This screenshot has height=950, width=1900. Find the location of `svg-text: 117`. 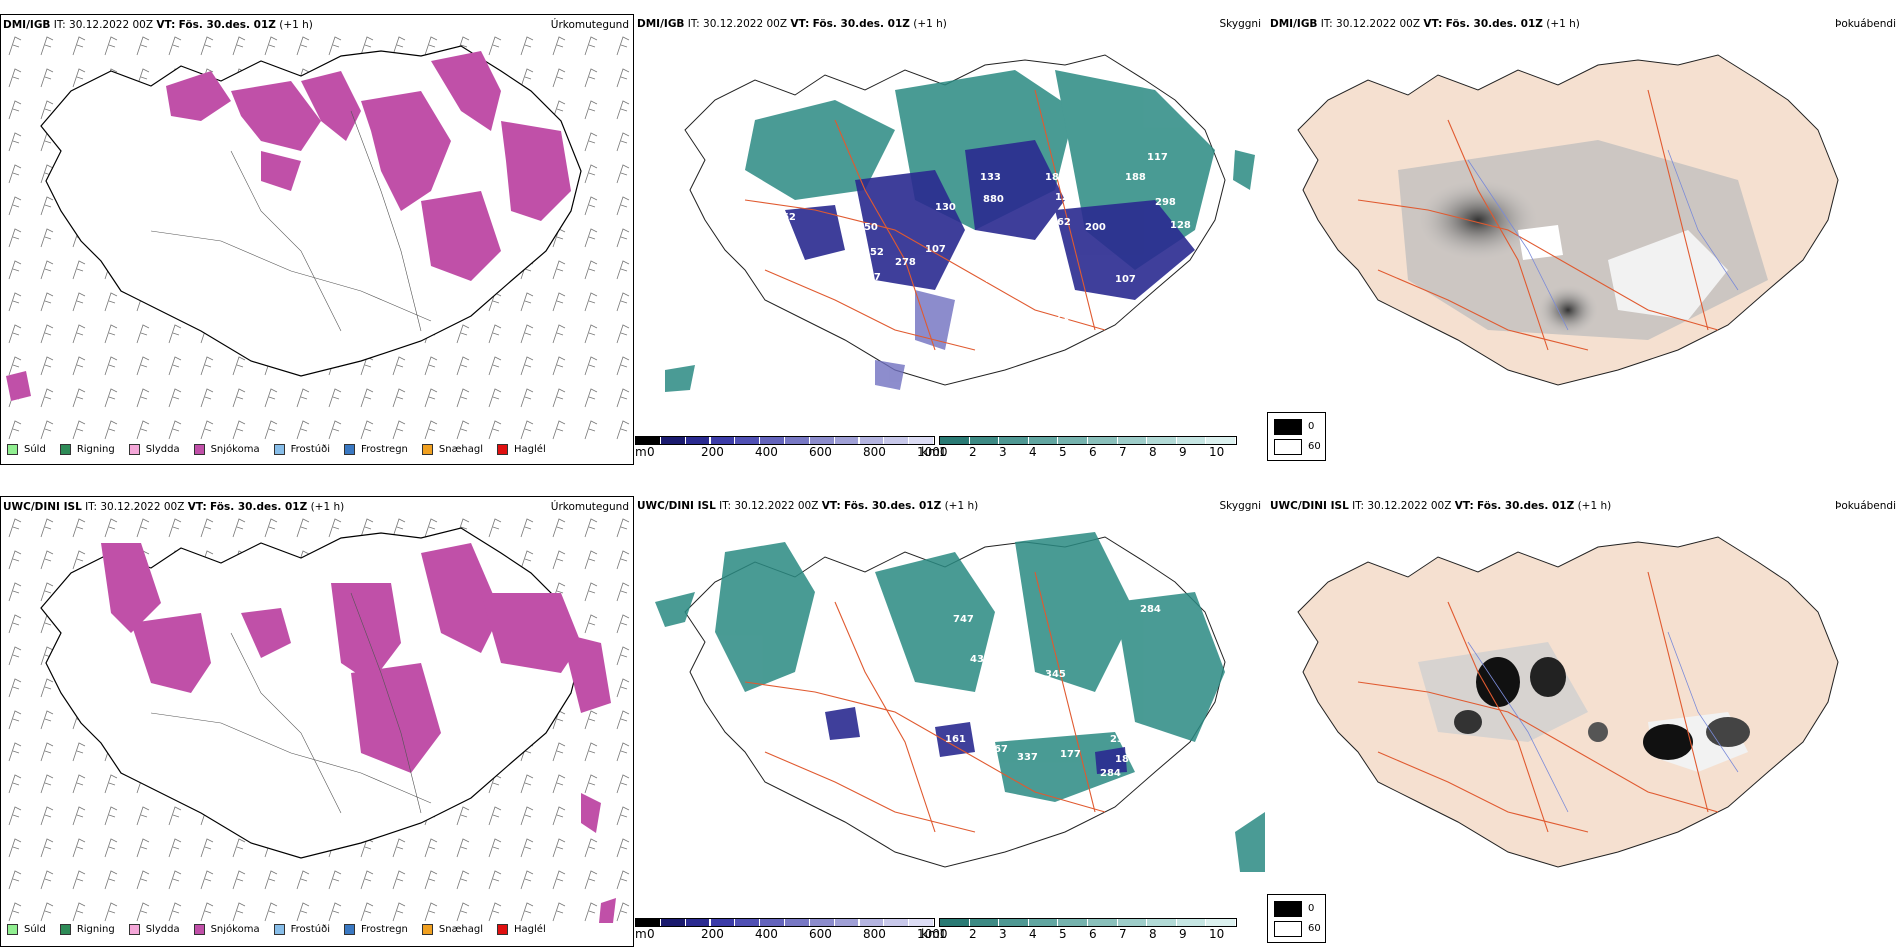

svg-text: 117 is located at coordinates (1157, 157).